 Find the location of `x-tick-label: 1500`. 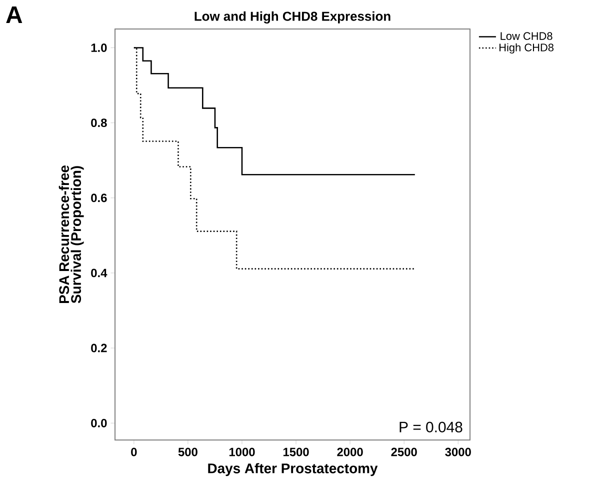

x-tick-label: 1500 is located at coordinates (296, 452).